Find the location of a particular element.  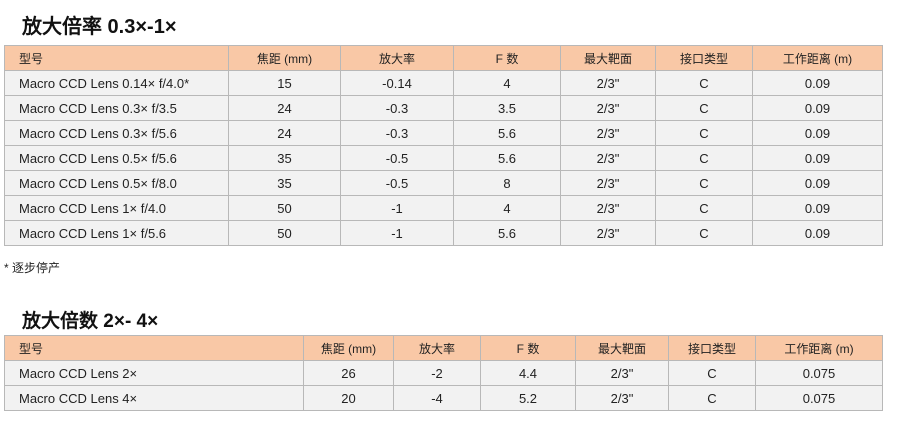

table-cell: Macro CCD Lens 2× is located at coordinates (154, 373).